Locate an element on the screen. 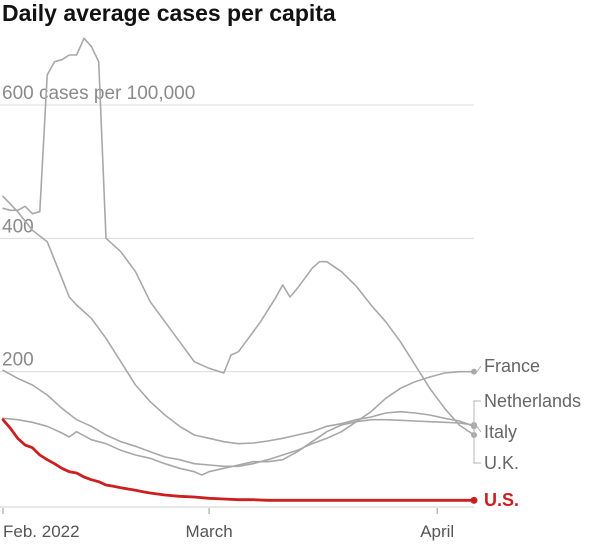 The width and height of the screenshot is (600, 551). series-label: Italy is located at coordinates (500, 432).